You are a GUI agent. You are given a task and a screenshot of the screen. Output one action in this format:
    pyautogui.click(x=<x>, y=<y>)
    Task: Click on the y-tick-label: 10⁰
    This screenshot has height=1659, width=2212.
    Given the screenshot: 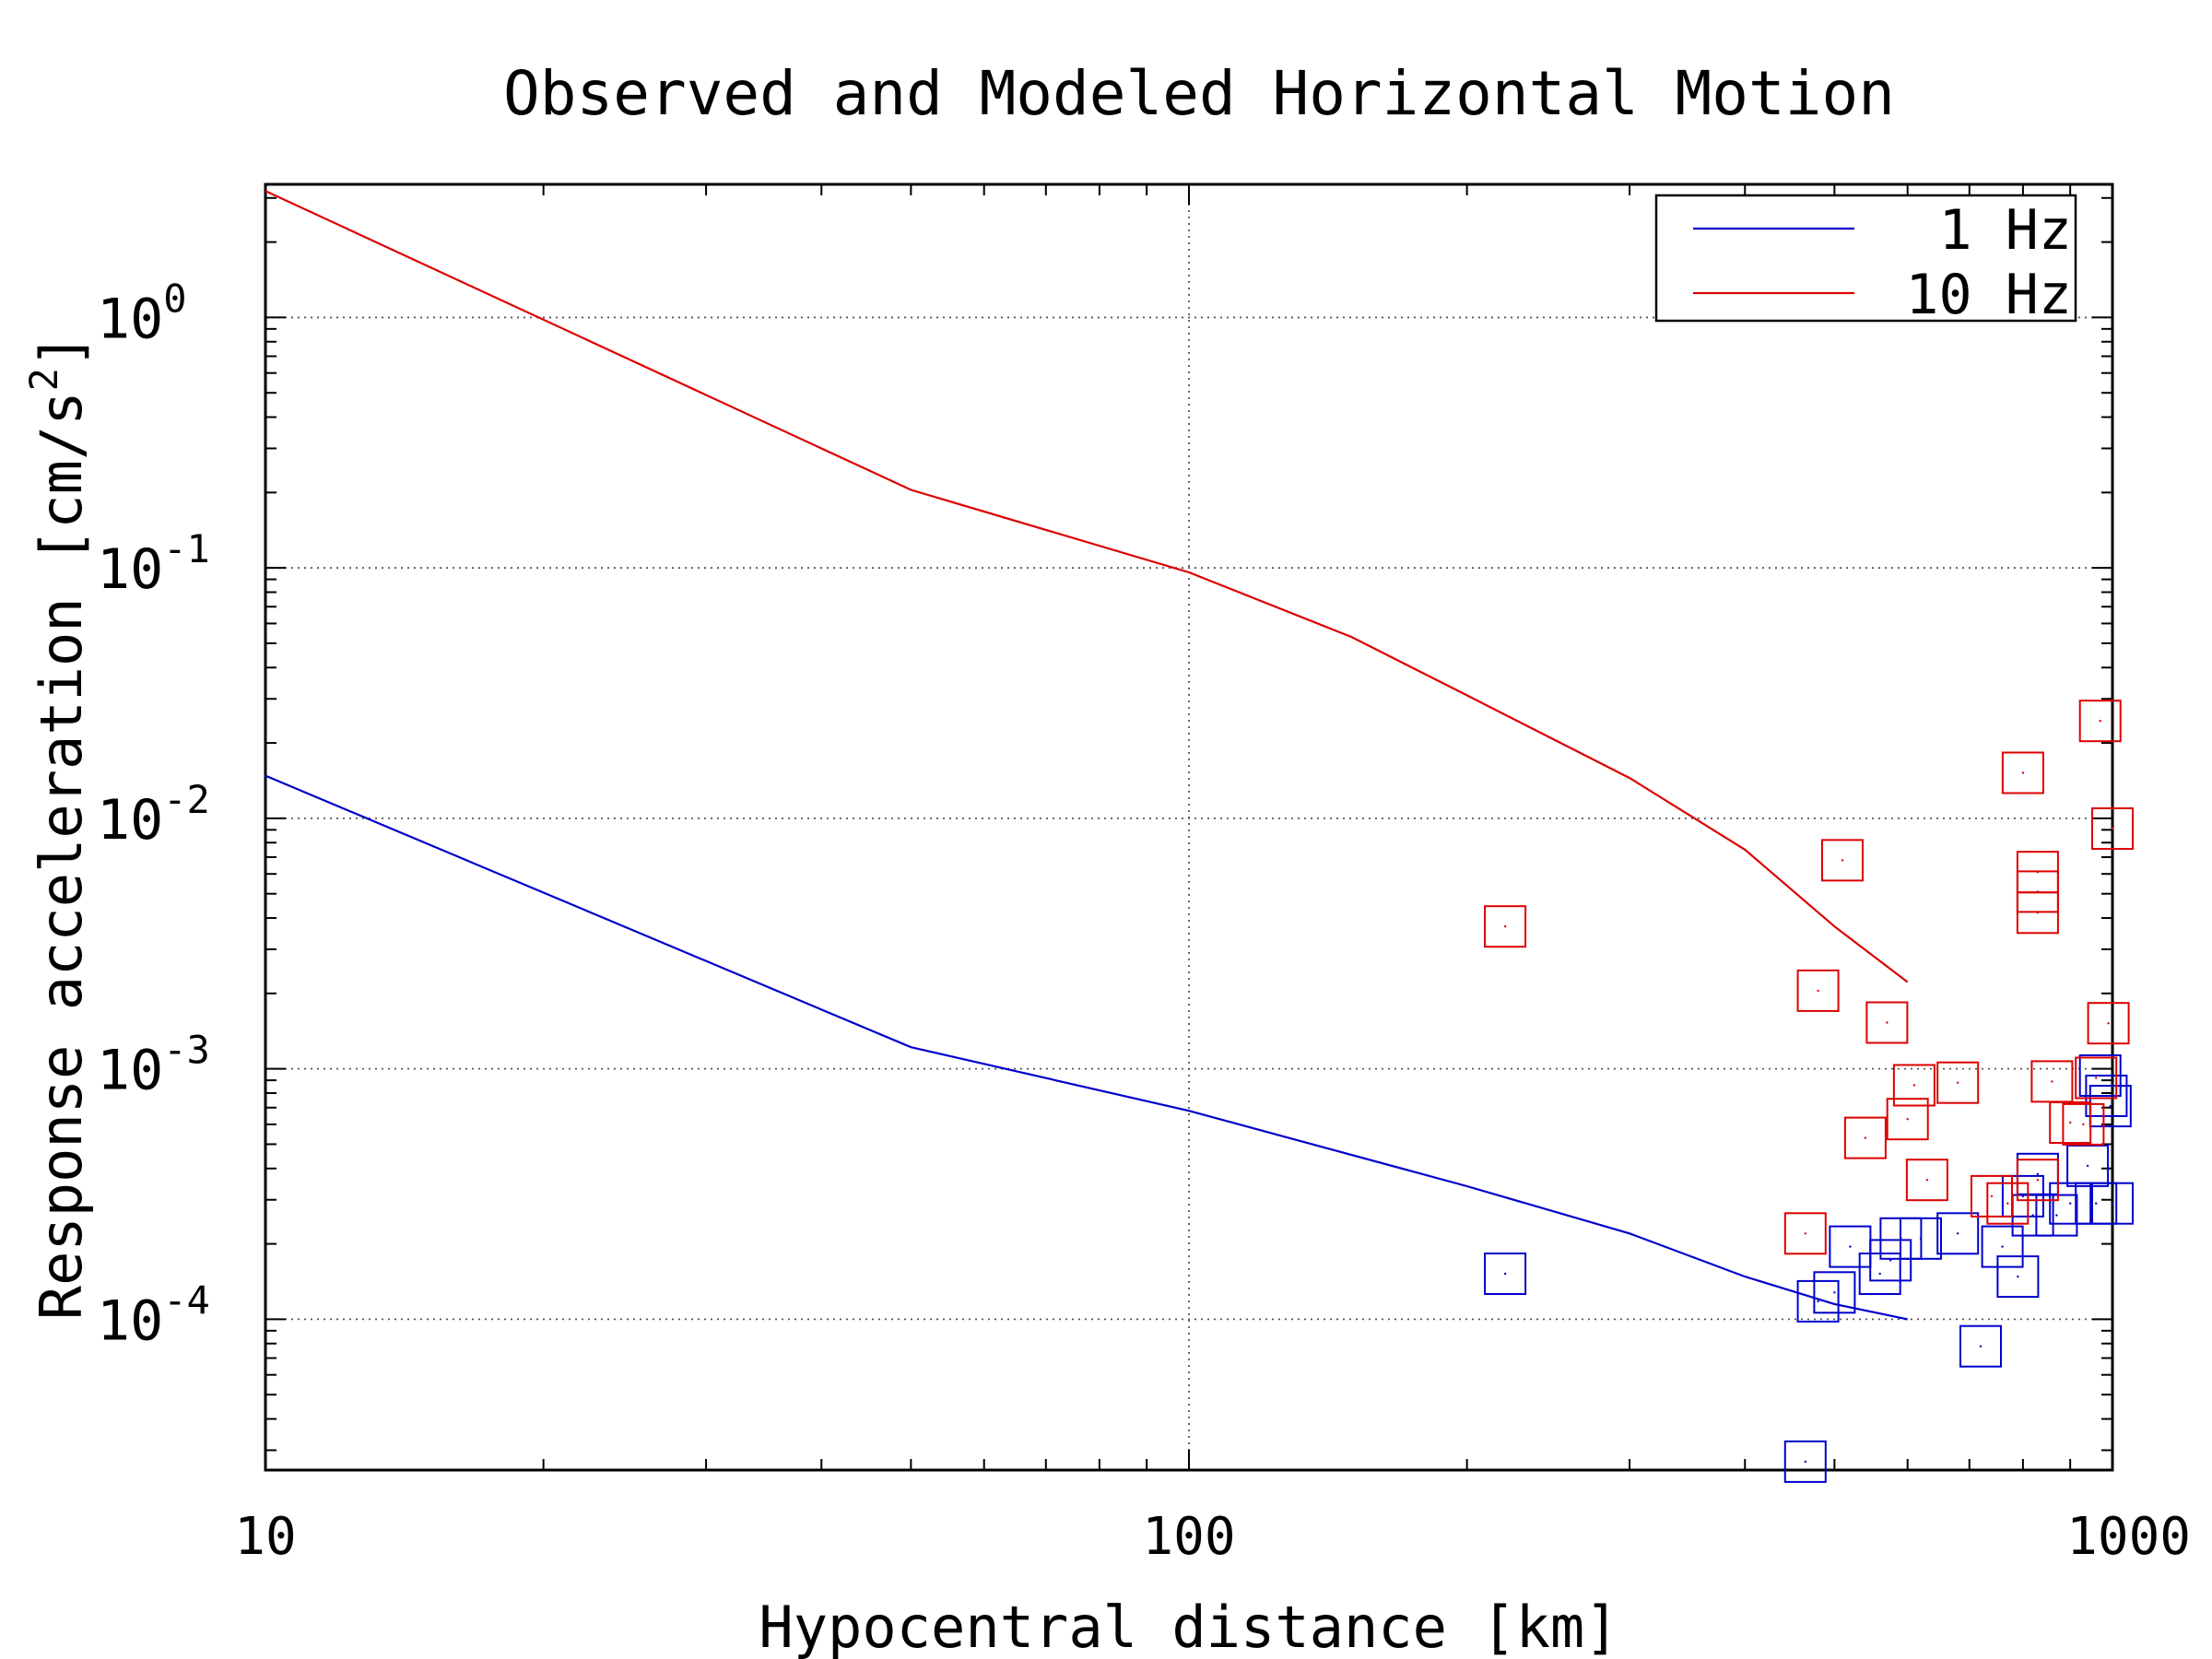 What is the action you would take?
    pyautogui.click(x=142, y=313)
    